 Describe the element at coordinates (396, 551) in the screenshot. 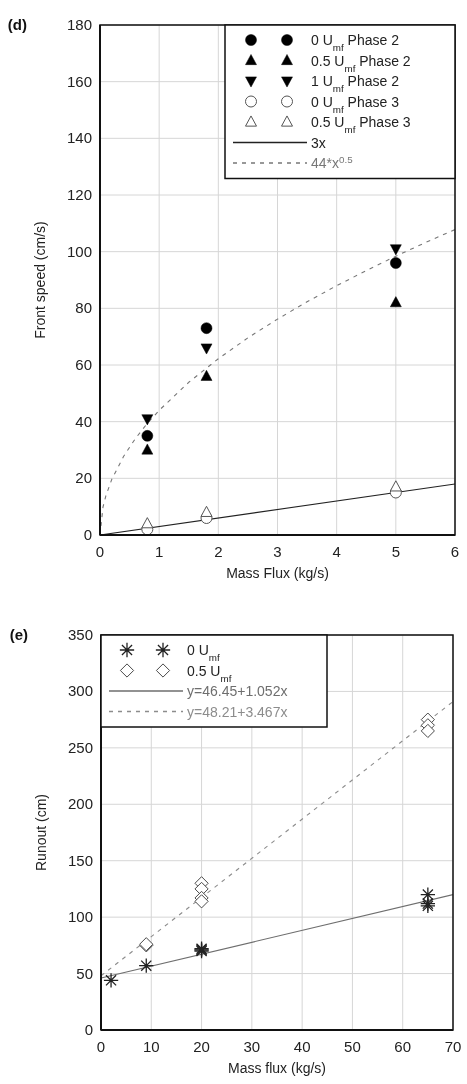

I see `x-tick-label: 5` at that location.